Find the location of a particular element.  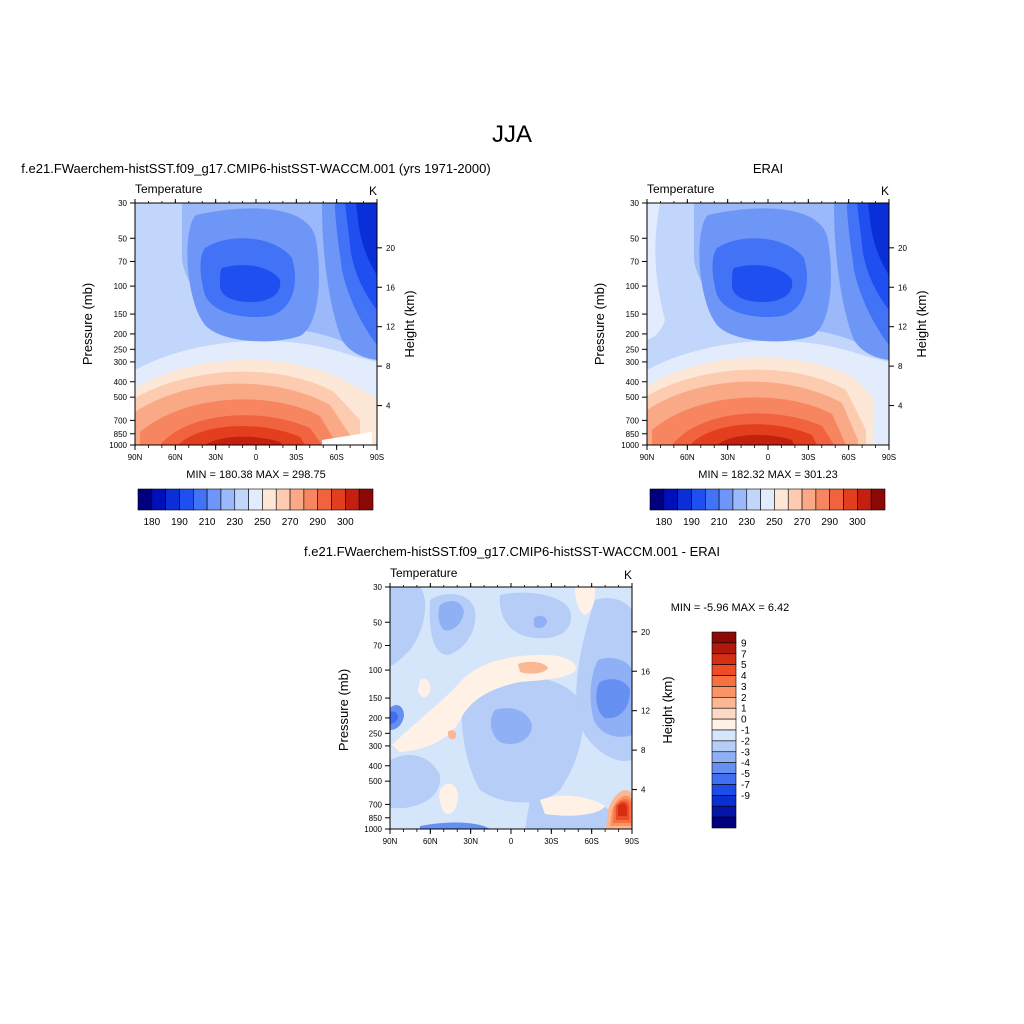

colorbar-label: 180 is located at coordinates (151, 522).